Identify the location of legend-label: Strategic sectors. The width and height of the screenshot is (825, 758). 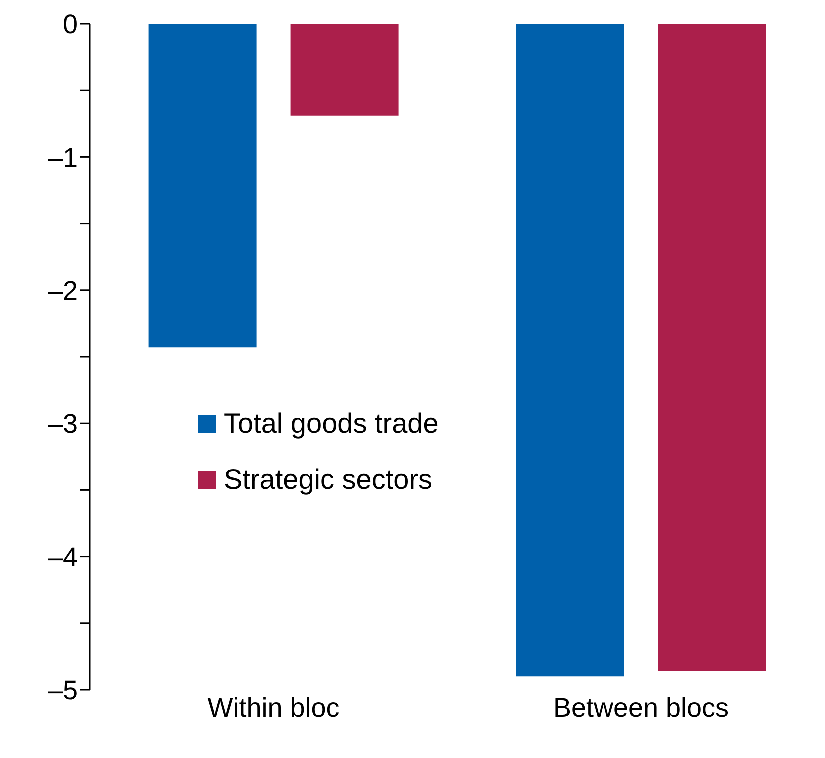
(328, 480).